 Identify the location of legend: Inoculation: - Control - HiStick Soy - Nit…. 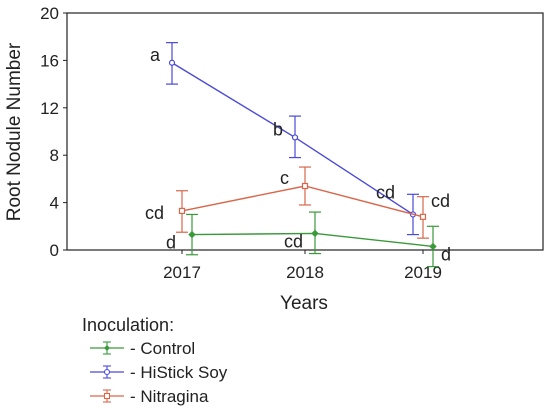
(155, 360).